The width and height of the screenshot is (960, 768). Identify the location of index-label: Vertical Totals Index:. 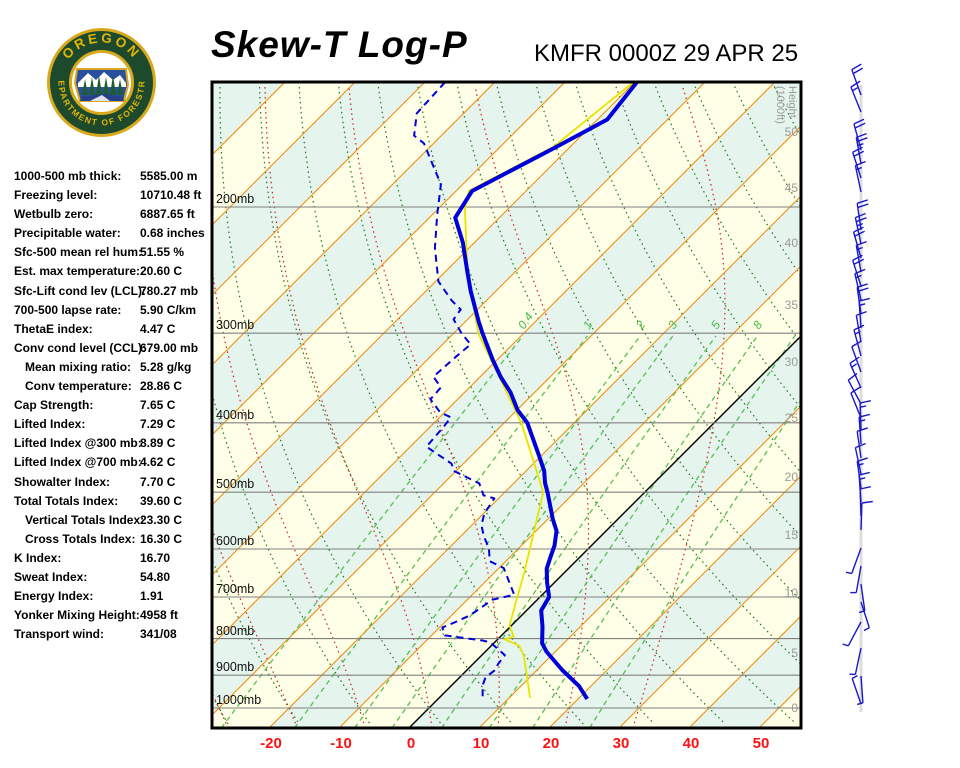
(85, 519).